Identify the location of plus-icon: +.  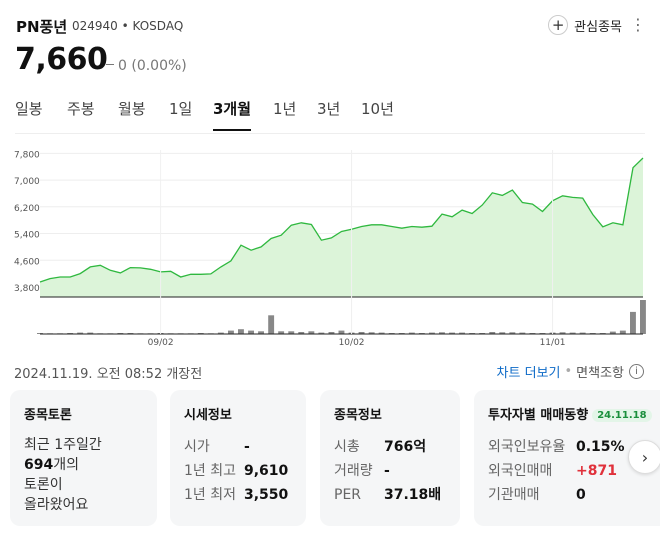
(558, 25).